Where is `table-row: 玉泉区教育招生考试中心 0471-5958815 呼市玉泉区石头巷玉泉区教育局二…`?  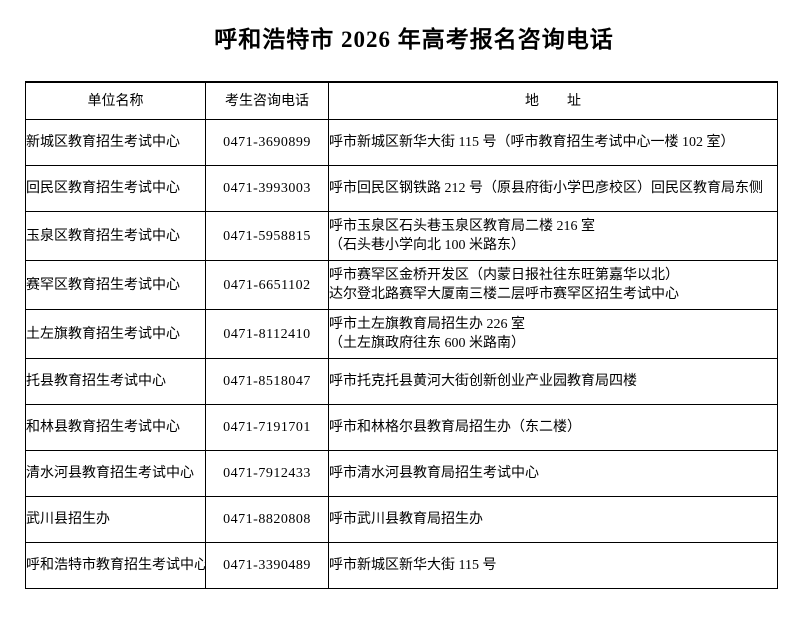
table-row: 玉泉区教育招生考试中心 0471-5958815 呼市玉泉区石头巷玉泉区教育局二… is located at coordinates (401, 236).